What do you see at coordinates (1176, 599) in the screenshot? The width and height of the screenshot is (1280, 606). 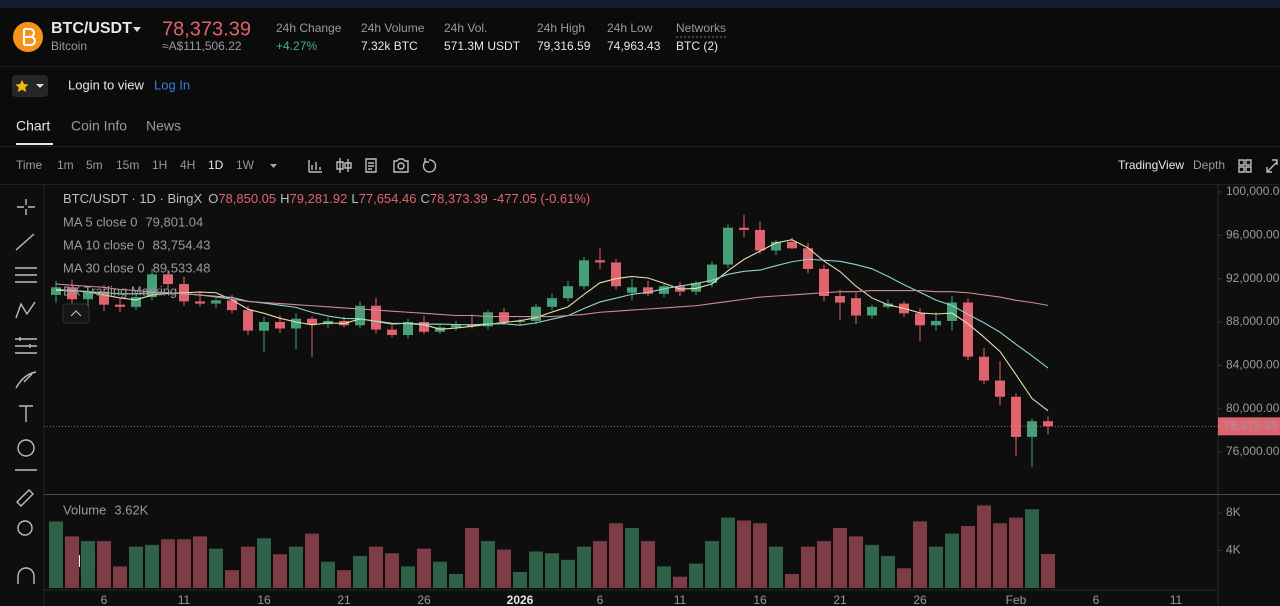 I see `x-tick-label: 11` at bounding box center [1176, 599].